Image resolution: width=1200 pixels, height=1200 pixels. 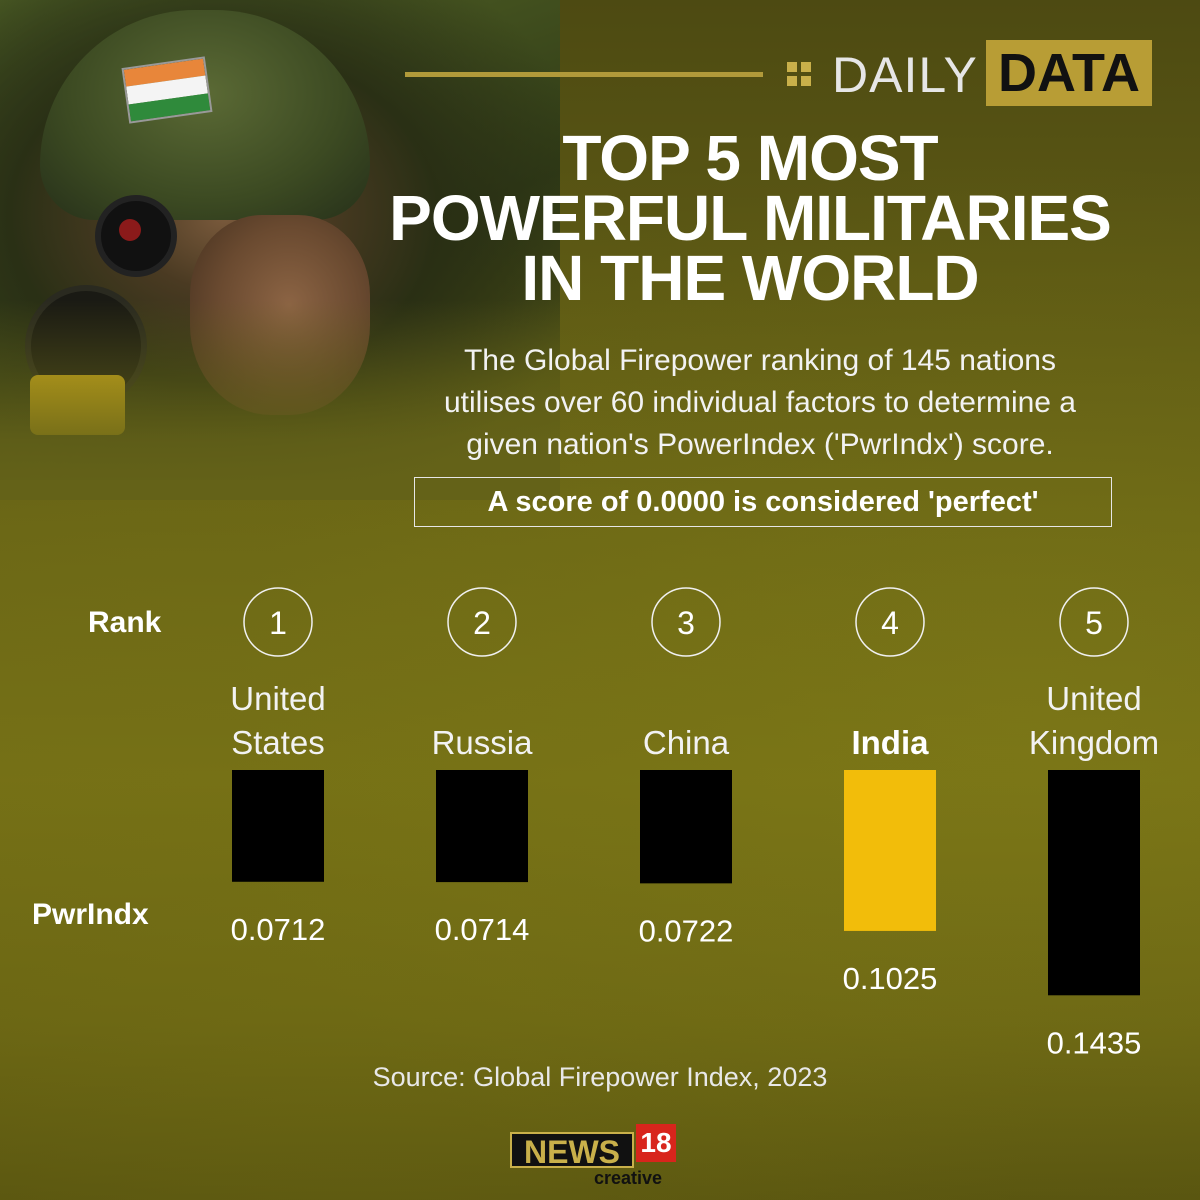 What do you see at coordinates (90, 914) in the screenshot?
I see `pwrindx-row-label: PwrIndx` at bounding box center [90, 914].